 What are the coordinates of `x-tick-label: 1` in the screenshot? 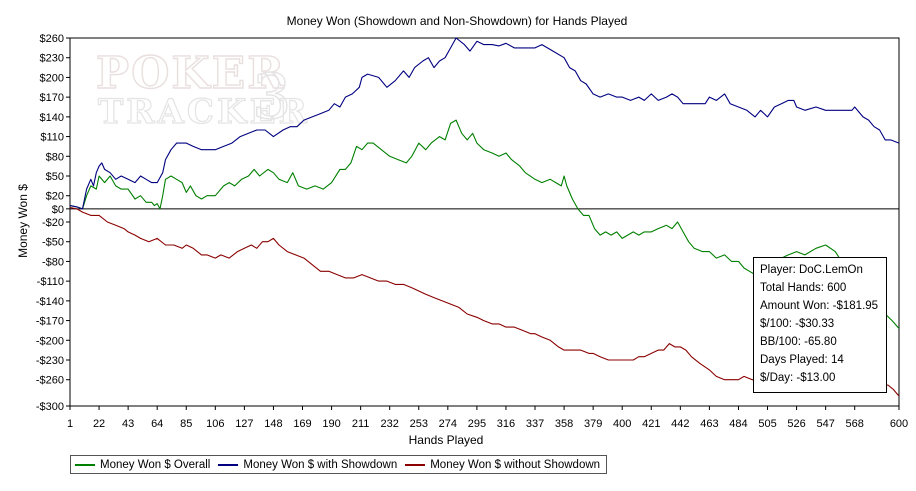 It's located at (70, 424).